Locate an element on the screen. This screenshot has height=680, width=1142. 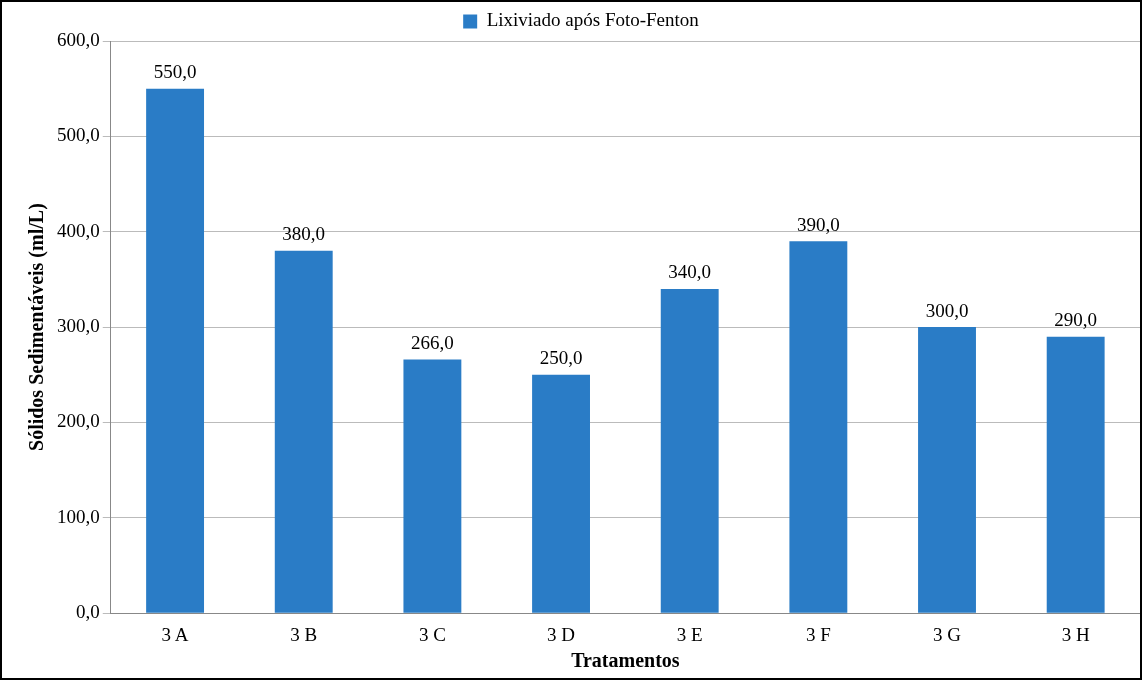
y-axis-title: Sólidos Sedimentáveis (ml/L) is located at coordinates (37, 327).